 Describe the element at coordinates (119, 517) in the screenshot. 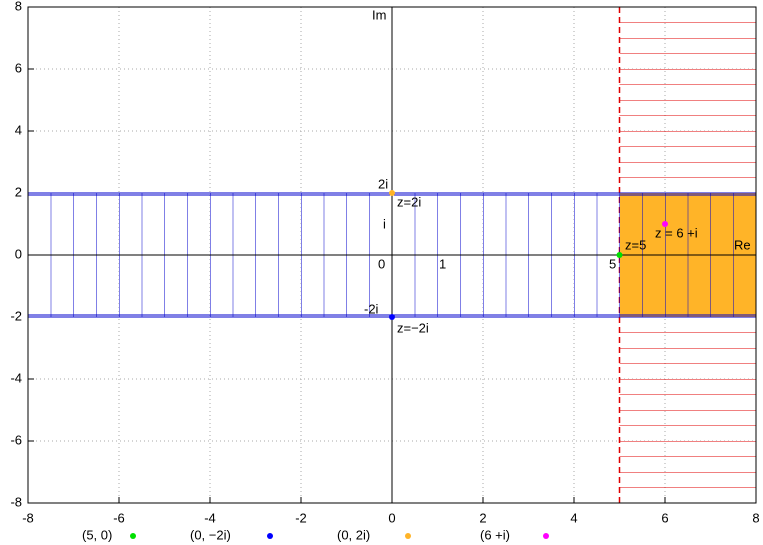

I see `x-tick-label: -6` at that location.